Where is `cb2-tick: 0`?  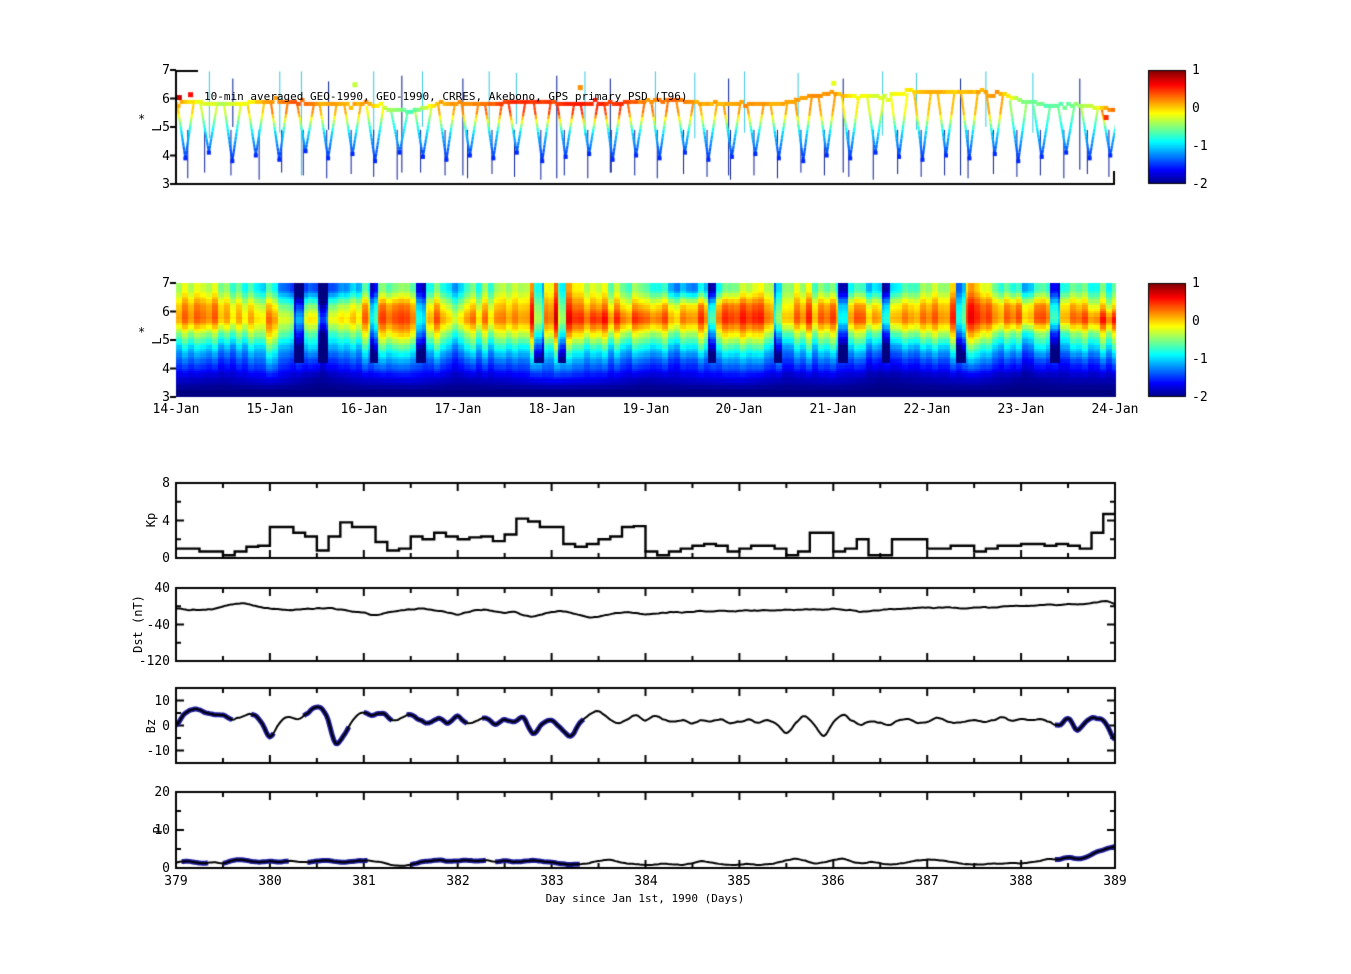 cb2-tick: 0 is located at coordinates (1196, 321).